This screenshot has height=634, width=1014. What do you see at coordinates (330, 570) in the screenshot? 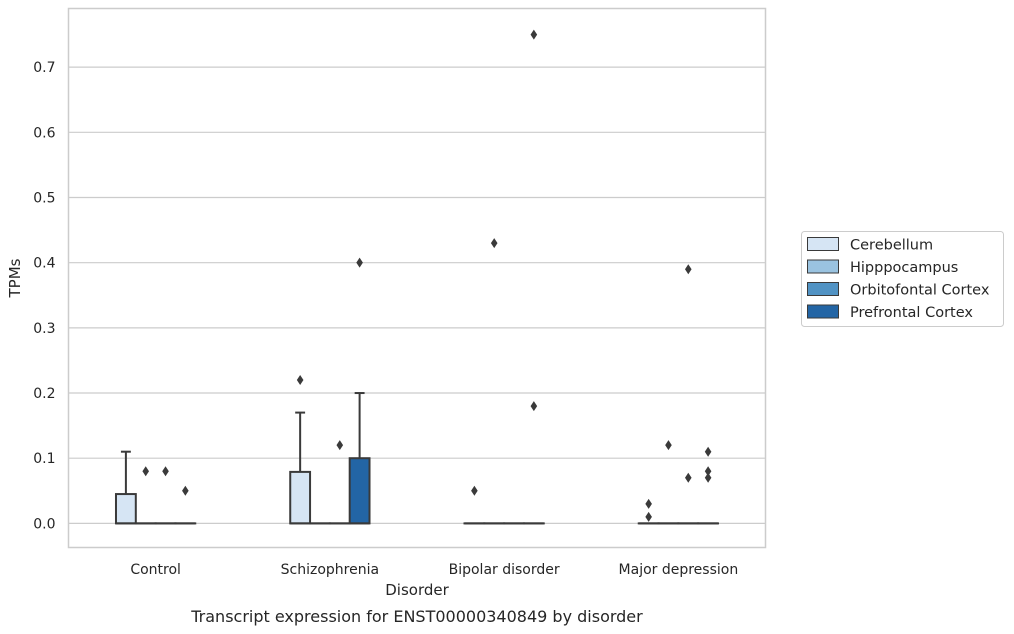
I see `x-tick-label: Schizophrenia` at bounding box center [330, 570].